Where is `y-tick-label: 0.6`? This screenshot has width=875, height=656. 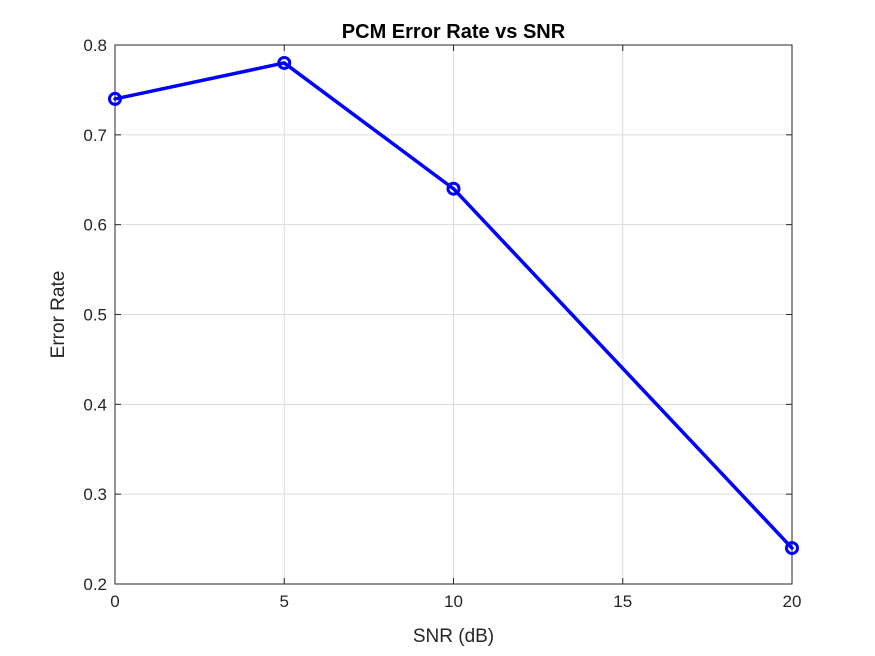 y-tick-label: 0.6 is located at coordinates (95, 225).